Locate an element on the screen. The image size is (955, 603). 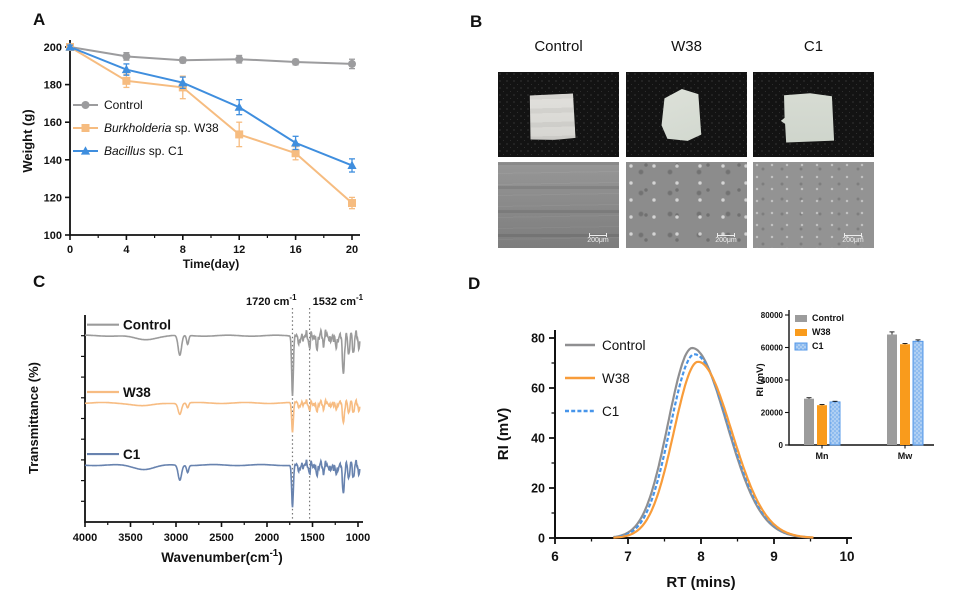
svg-text: 160 is located at coordinates (53, 123).